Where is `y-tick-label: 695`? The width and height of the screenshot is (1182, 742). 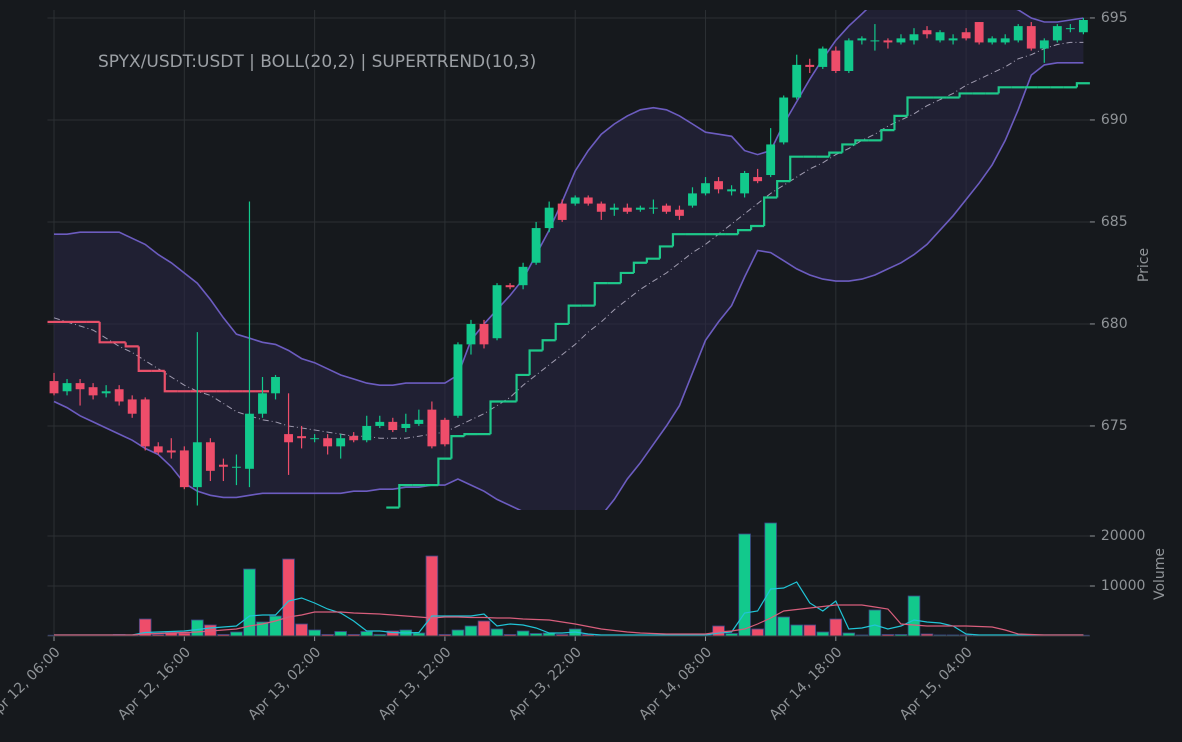
y-tick-label: 695 is located at coordinates (1114, 18).